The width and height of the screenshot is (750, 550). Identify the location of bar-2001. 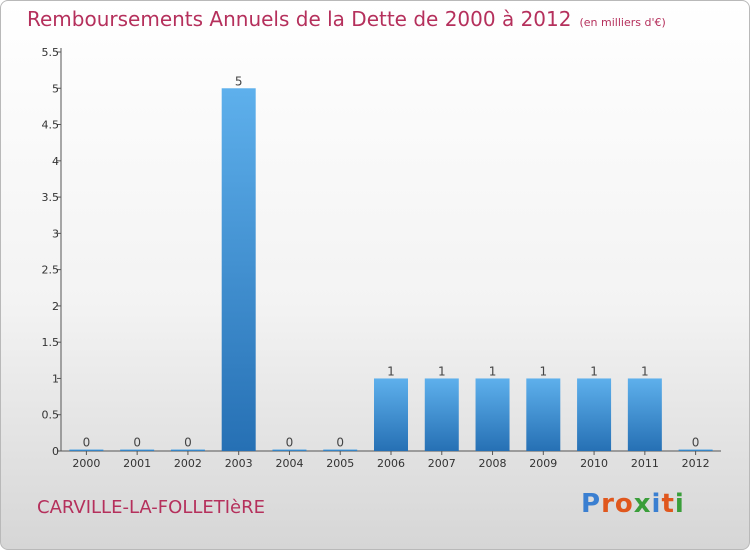
(137, 450).